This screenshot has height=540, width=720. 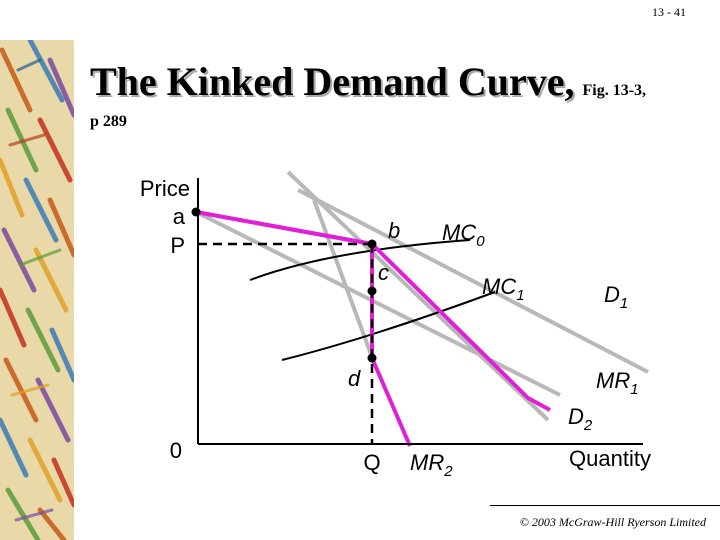 What do you see at coordinates (196, 212) in the screenshot?
I see `point-a-marker` at bounding box center [196, 212].